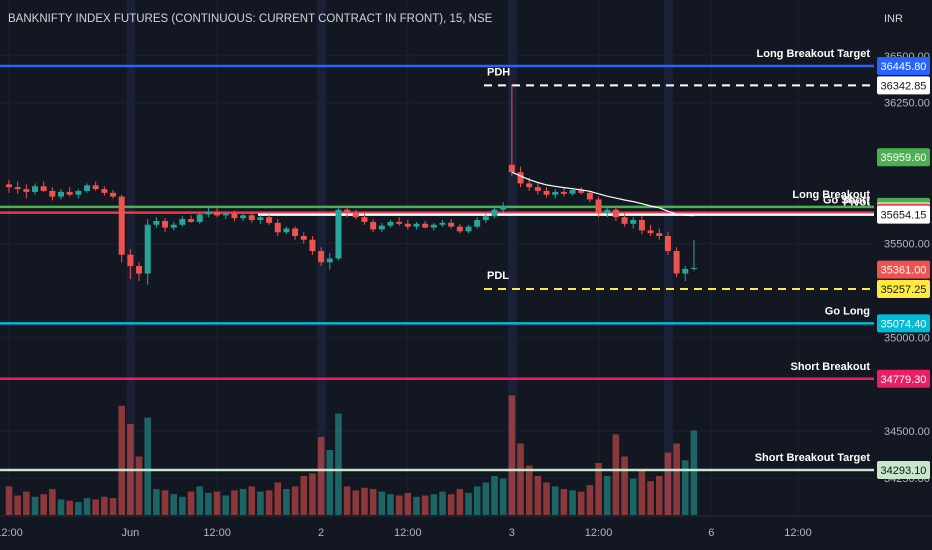 The image size is (932, 550). What do you see at coordinates (498, 72) in the screenshot?
I see `level-label: PDH` at bounding box center [498, 72].